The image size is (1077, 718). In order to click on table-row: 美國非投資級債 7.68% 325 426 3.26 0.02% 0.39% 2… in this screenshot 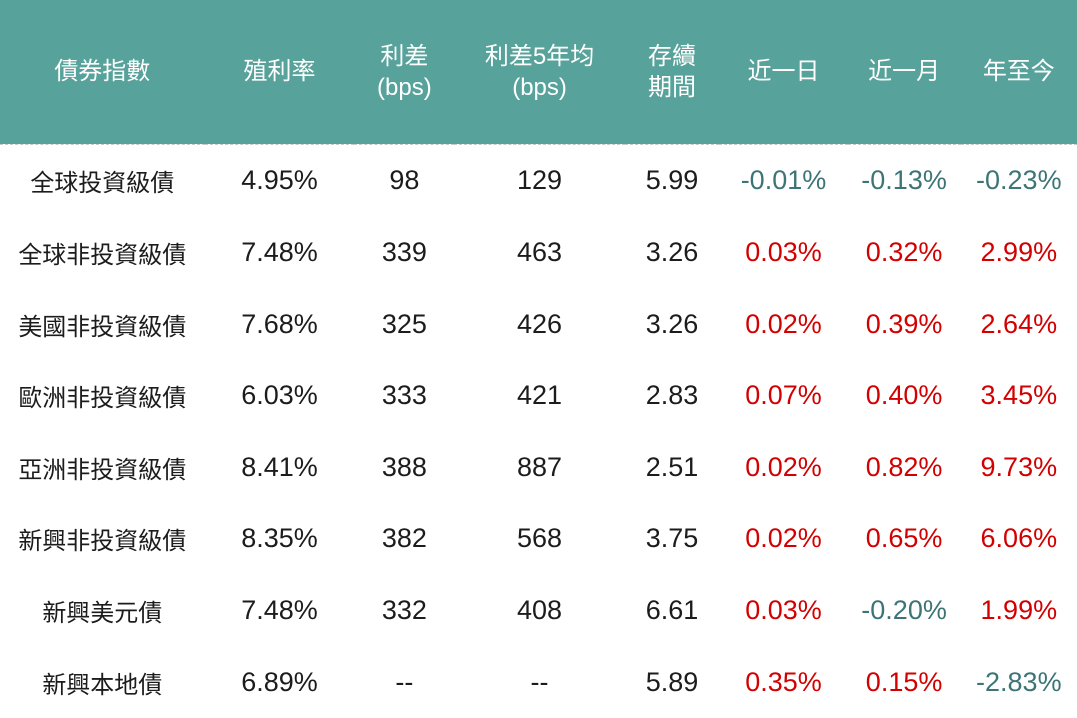, I will do `click(538, 324)`.